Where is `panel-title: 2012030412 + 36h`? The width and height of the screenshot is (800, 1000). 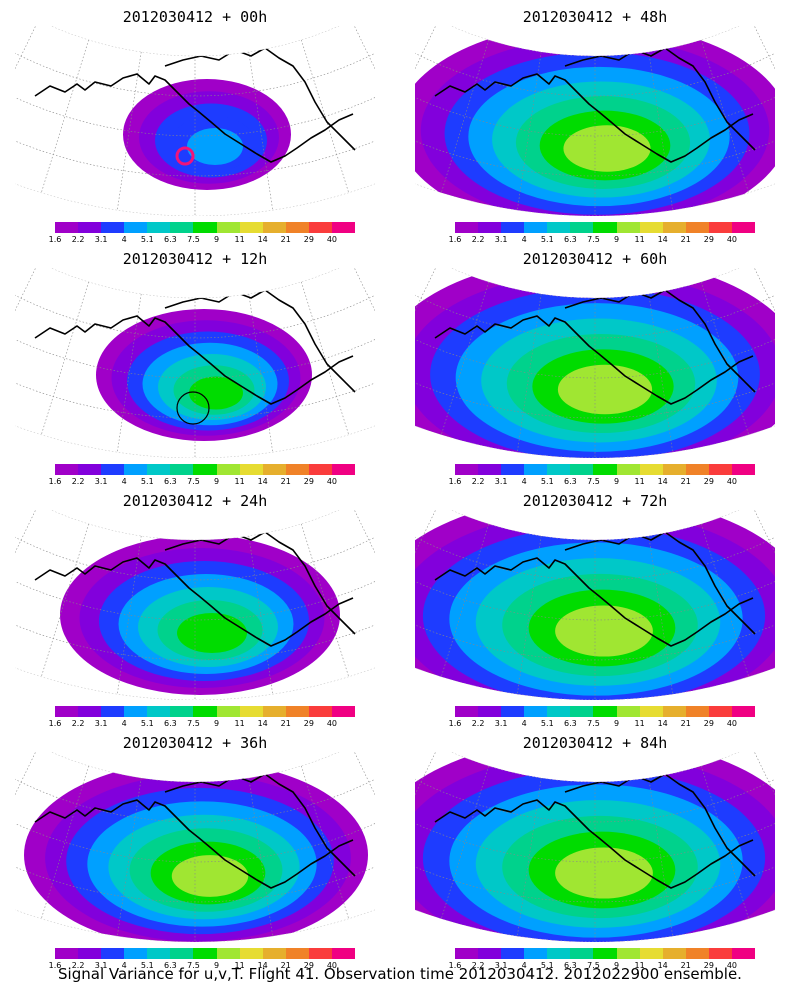
panel-title: 2012030412 + 36h is located at coordinates (195, 743).